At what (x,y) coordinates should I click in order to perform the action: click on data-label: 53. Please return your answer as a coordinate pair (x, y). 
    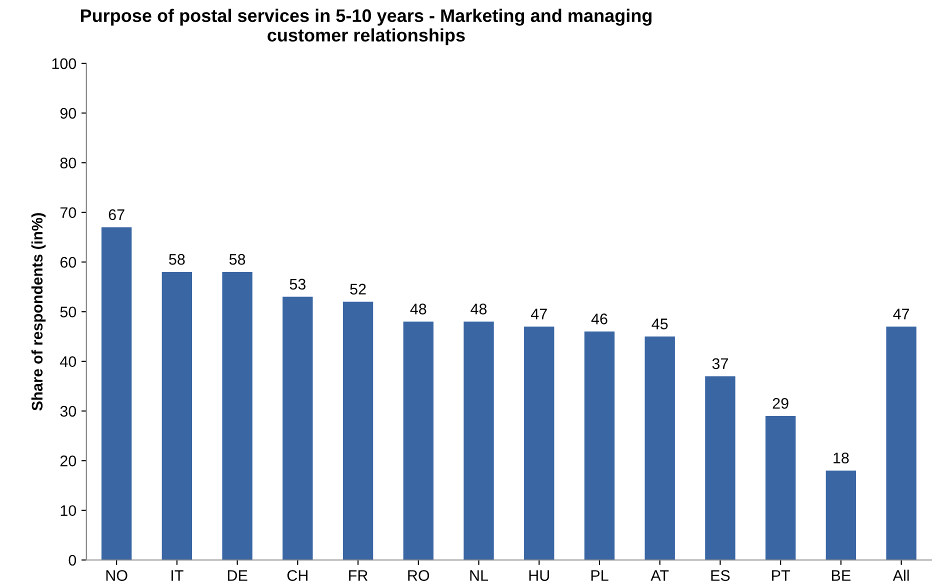
    Looking at the image, I should click on (298, 284).